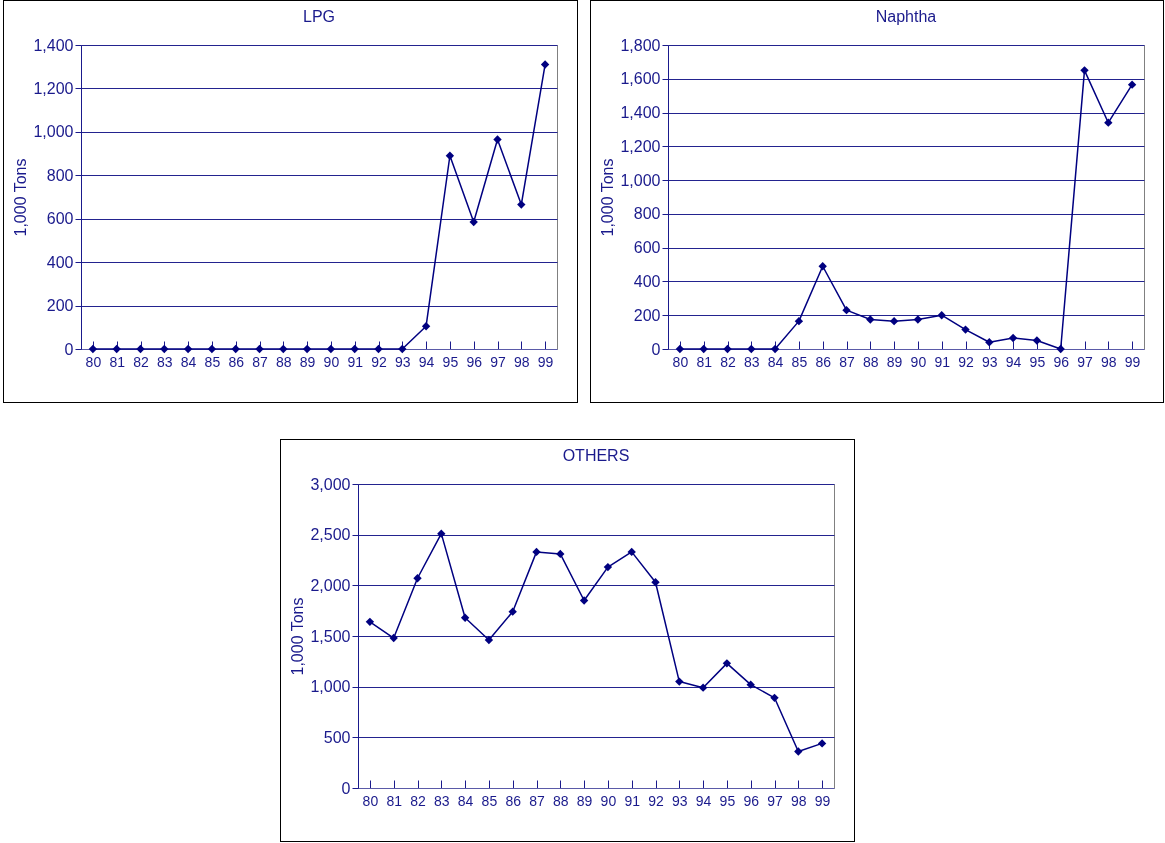  What do you see at coordinates (906, 16) in the screenshot?
I see `chart-title: Naphtha` at bounding box center [906, 16].